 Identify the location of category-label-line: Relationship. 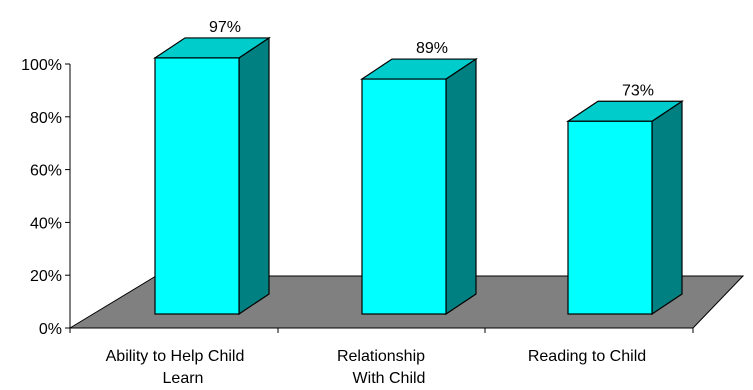
(381, 356).